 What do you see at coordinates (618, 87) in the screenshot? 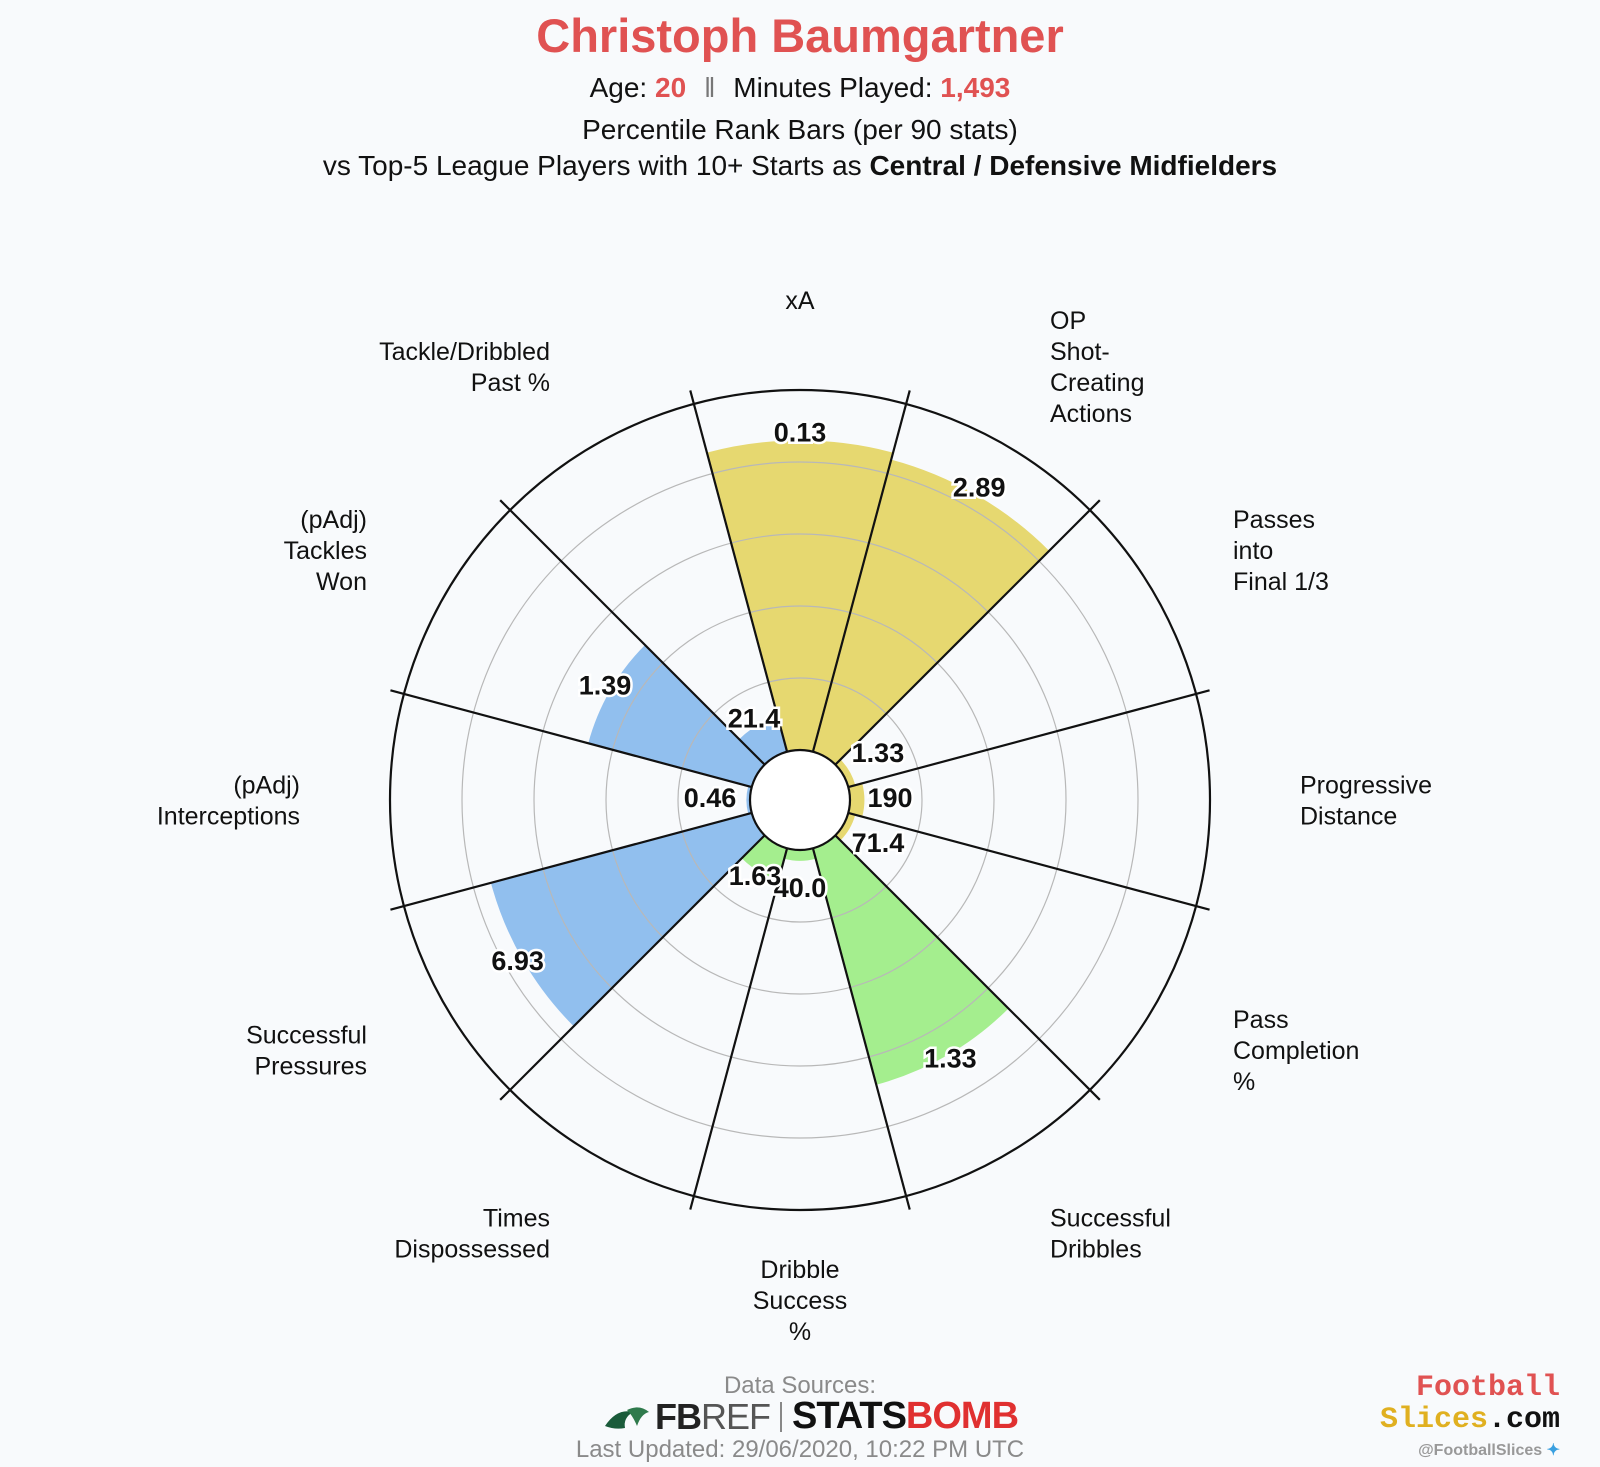
I see `age-label: Age:` at bounding box center [618, 87].